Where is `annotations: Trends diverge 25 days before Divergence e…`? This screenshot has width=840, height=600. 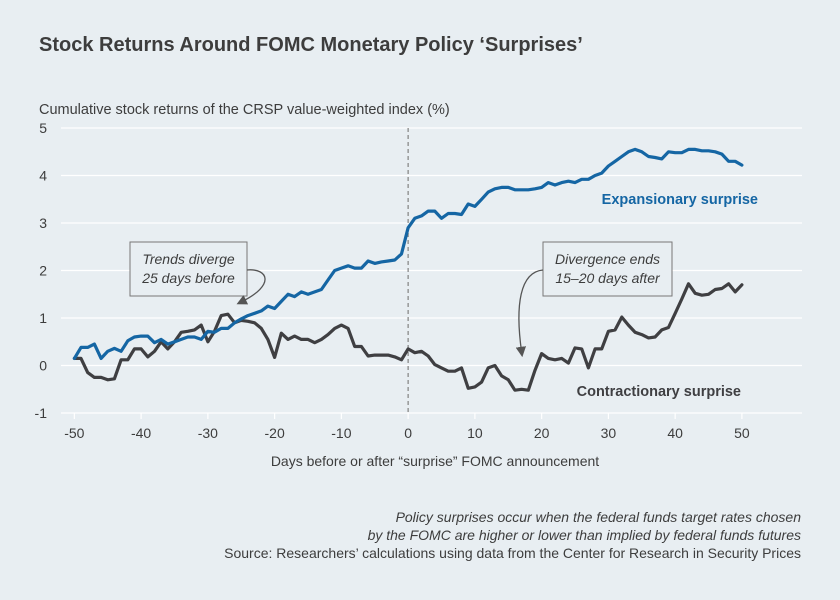
annotations: Trends diverge 25 days before Divergence e… is located at coordinates (401, 299).